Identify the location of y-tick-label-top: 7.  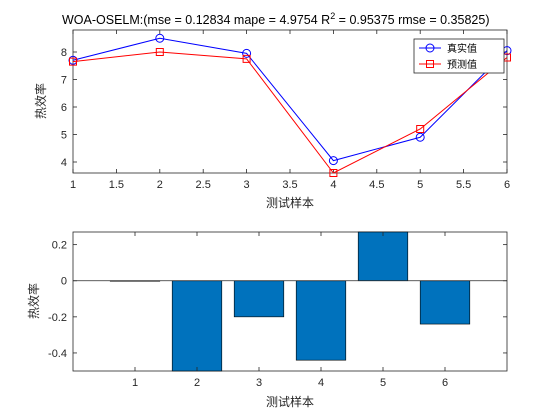
(64, 81).